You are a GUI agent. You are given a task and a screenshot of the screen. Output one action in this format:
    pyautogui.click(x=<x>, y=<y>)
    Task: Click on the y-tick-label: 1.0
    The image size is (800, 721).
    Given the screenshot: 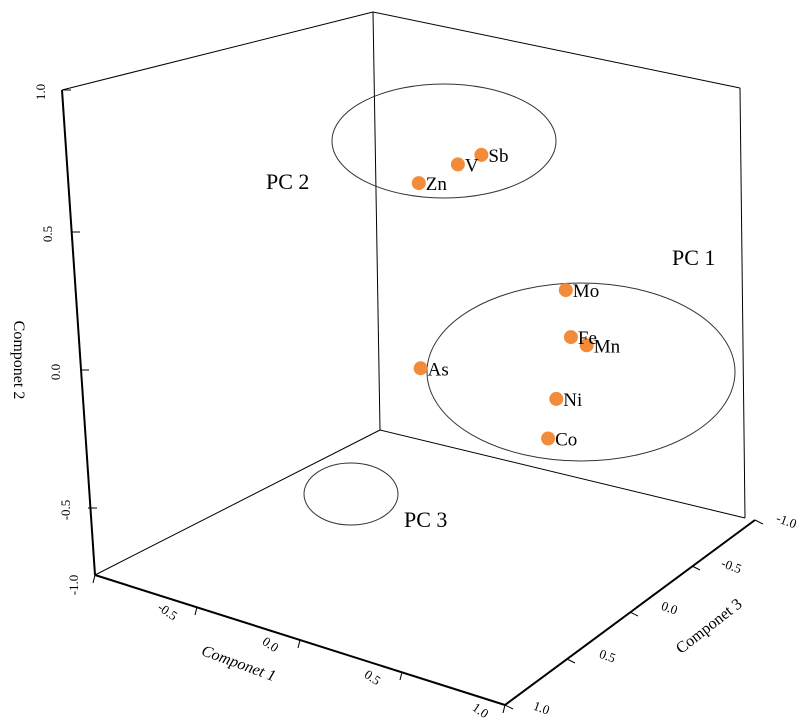 What is the action you would take?
    pyautogui.click(x=40, y=92)
    